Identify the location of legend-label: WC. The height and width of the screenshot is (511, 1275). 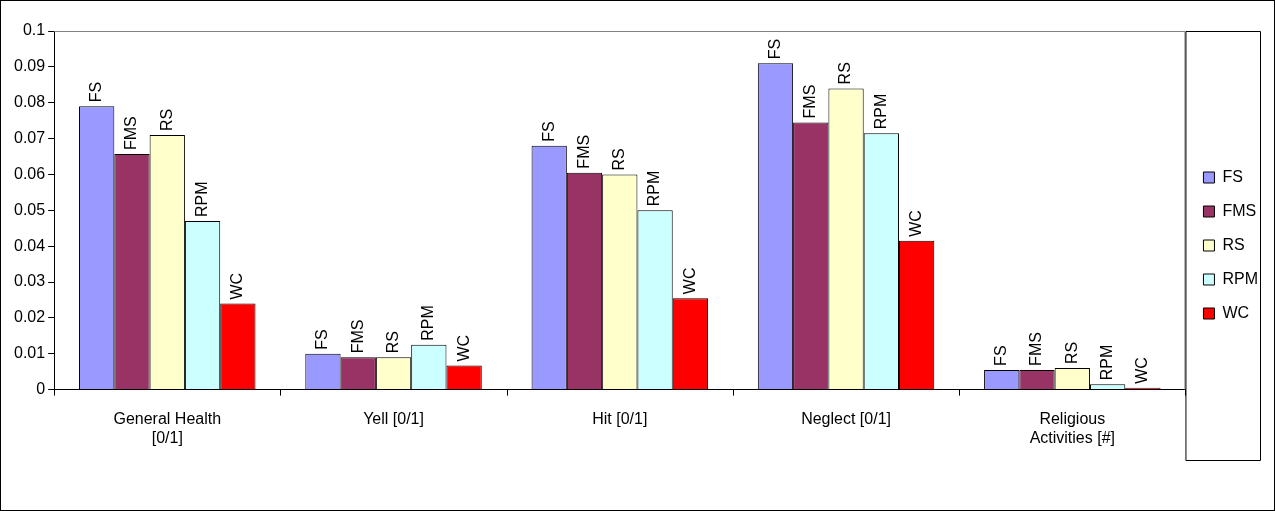
(1236, 312).